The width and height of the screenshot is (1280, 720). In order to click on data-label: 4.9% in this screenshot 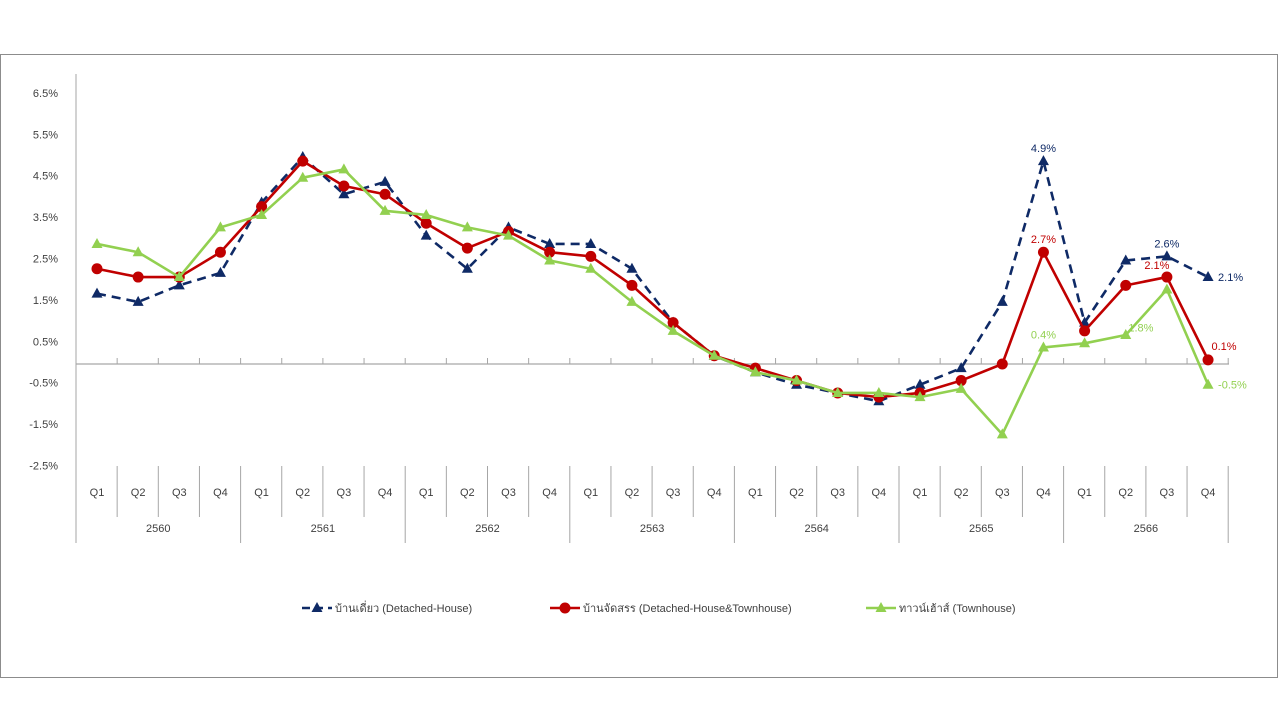, I will do `click(1043, 149)`.